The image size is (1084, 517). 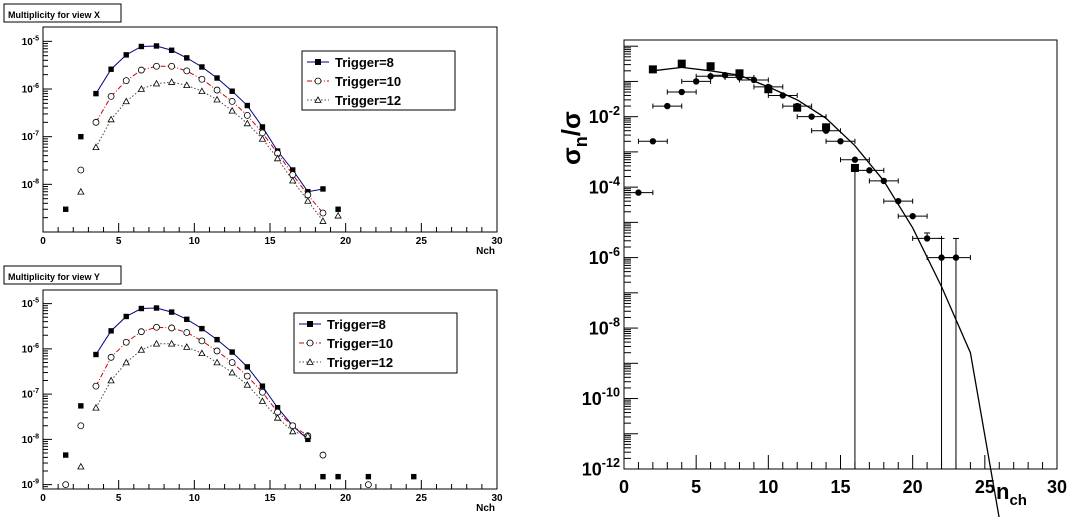 I want to click on x-tick-label: 5, so click(x=119, y=241).